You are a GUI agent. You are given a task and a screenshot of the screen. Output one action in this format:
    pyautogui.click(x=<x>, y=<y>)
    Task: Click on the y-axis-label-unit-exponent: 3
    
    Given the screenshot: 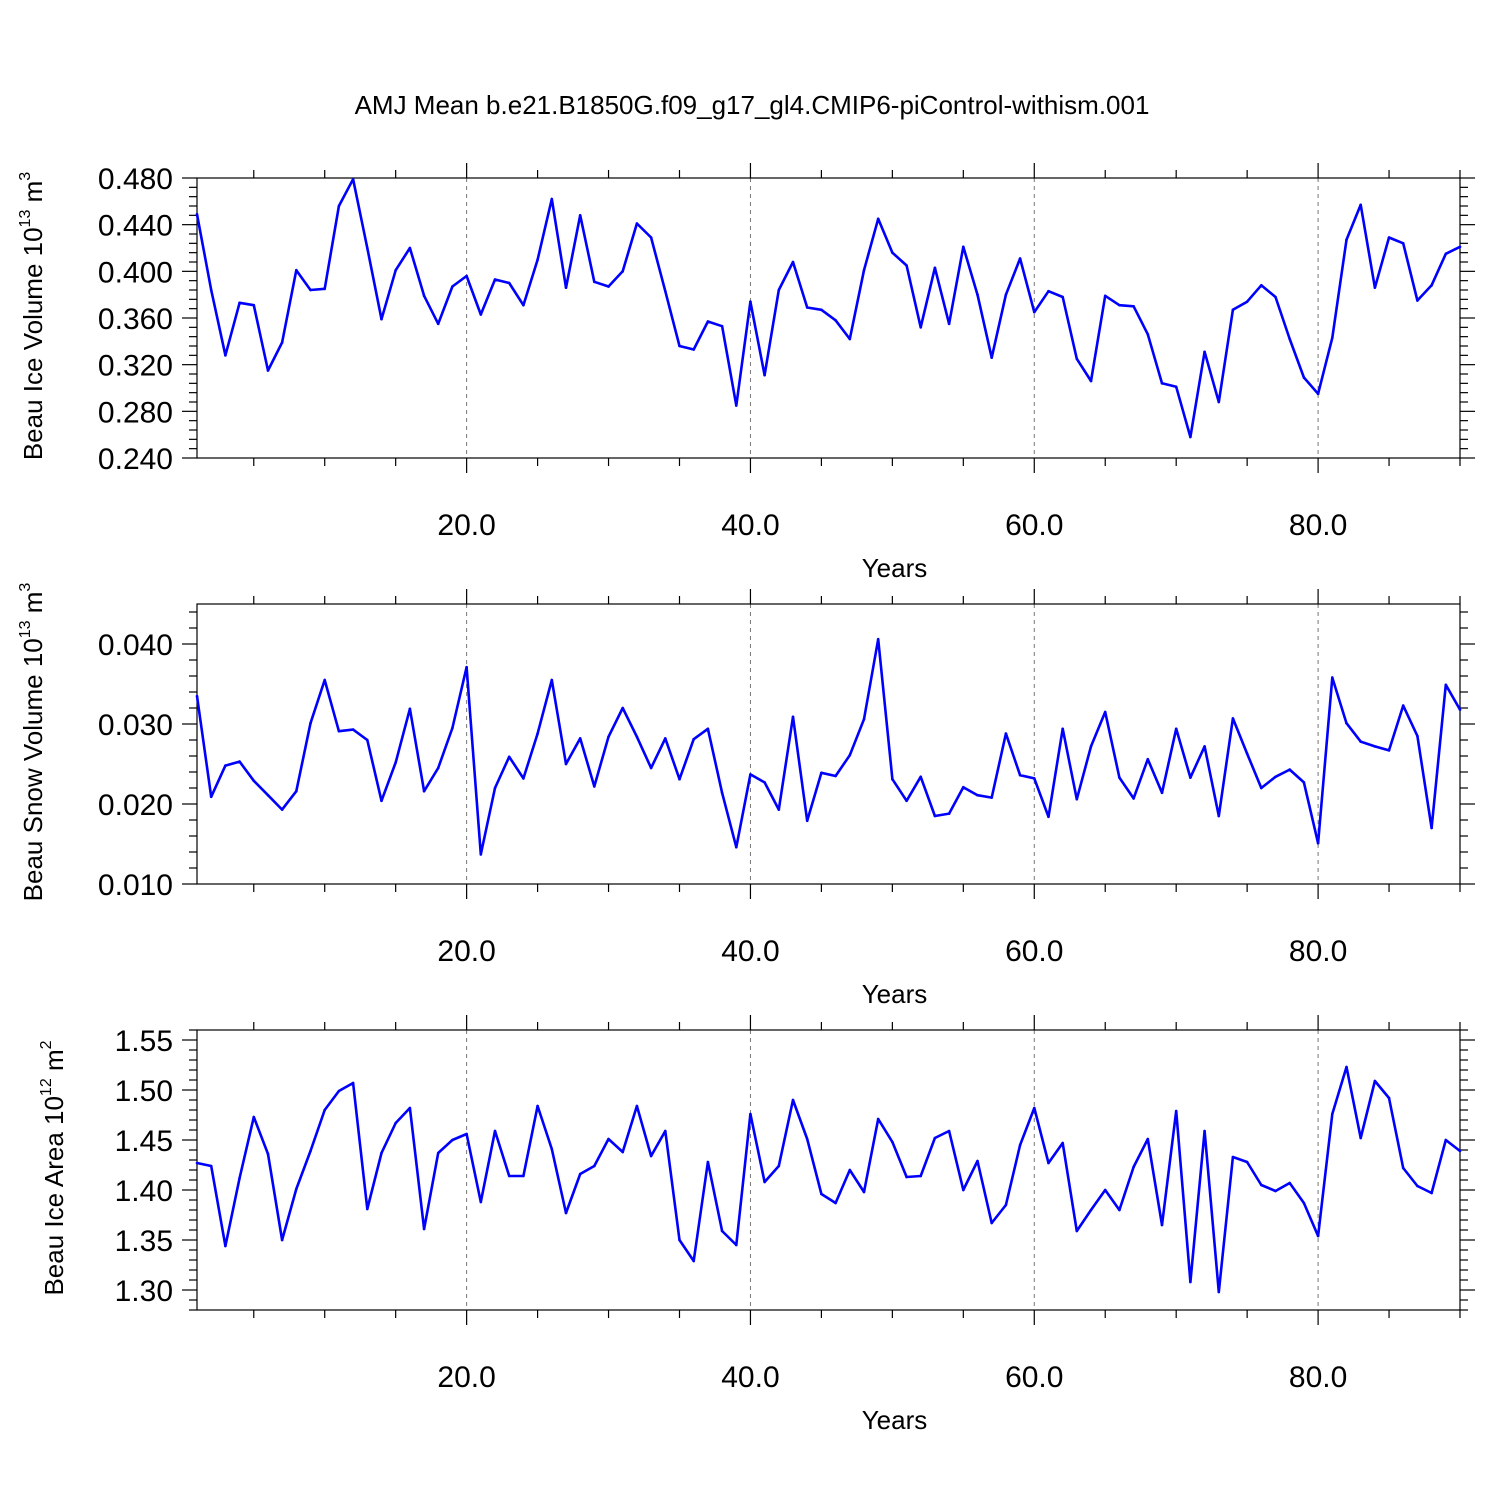 What is the action you would take?
    pyautogui.click(x=25, y=176)
    